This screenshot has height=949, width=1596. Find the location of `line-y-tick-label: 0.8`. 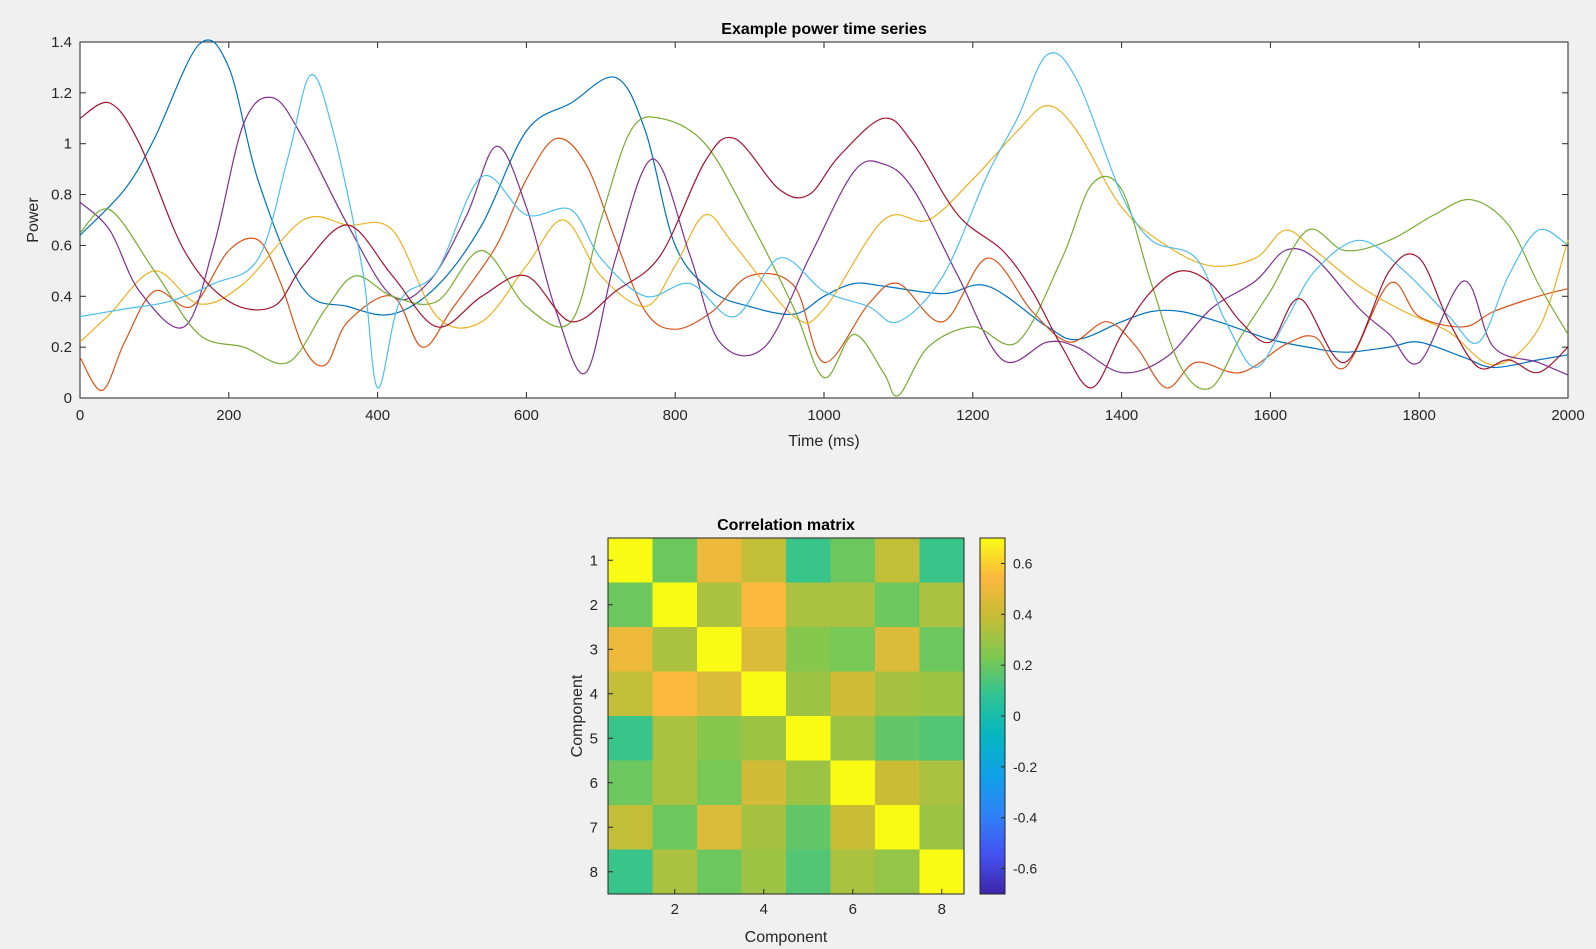

line-y-tick-label: 0.8 is located at coordinates (61, 195).